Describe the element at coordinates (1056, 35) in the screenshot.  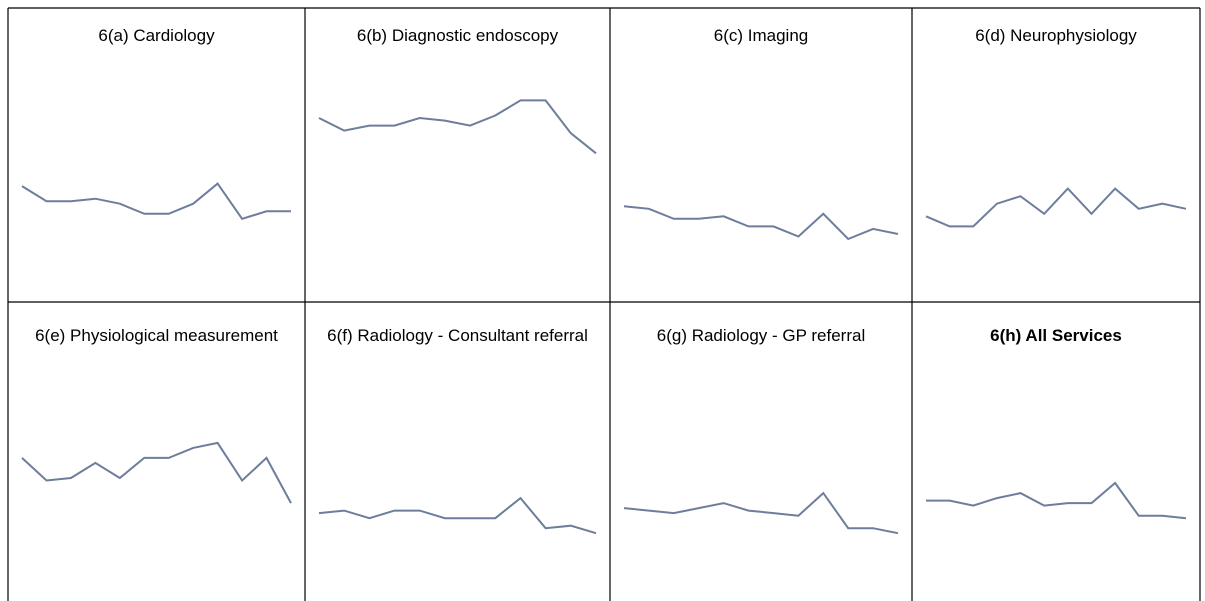
I see `chart-title: 6(d) Neurophysiology` at that location.